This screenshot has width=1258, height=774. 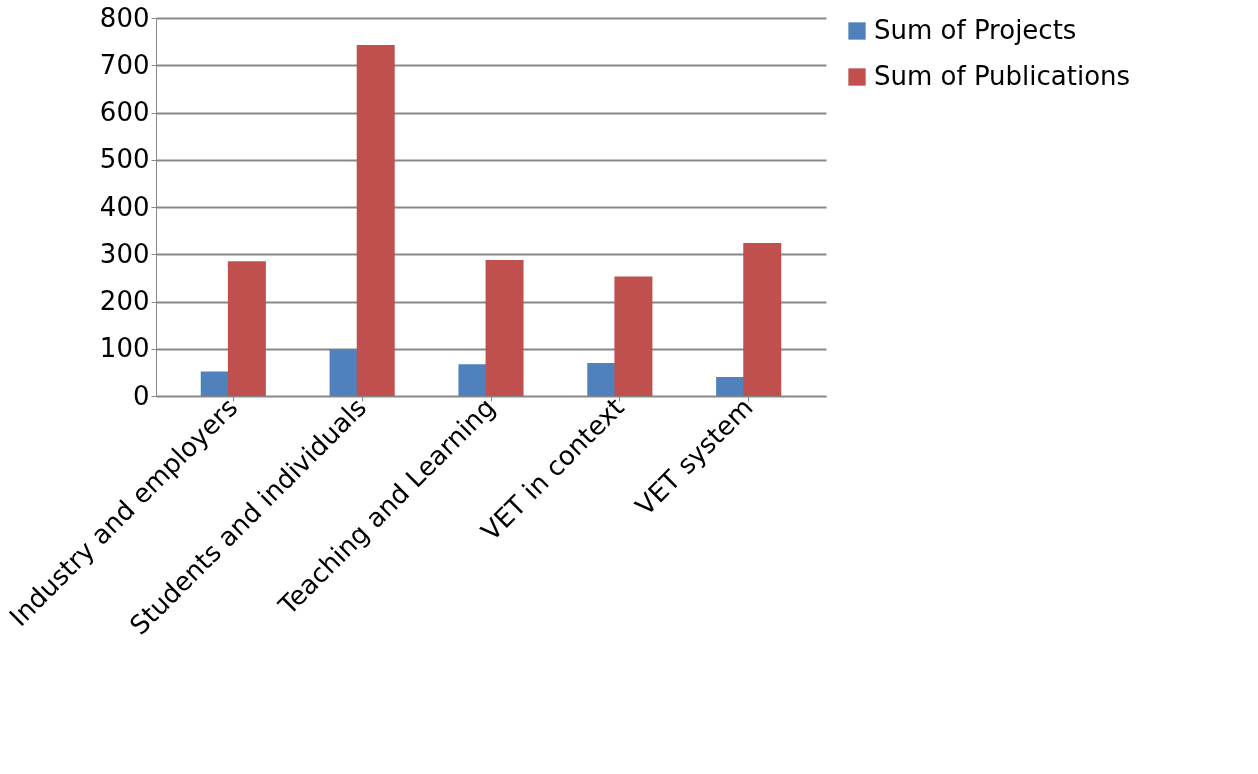 I want to click on y-tick-label: 400, so click(x=124, y=206).